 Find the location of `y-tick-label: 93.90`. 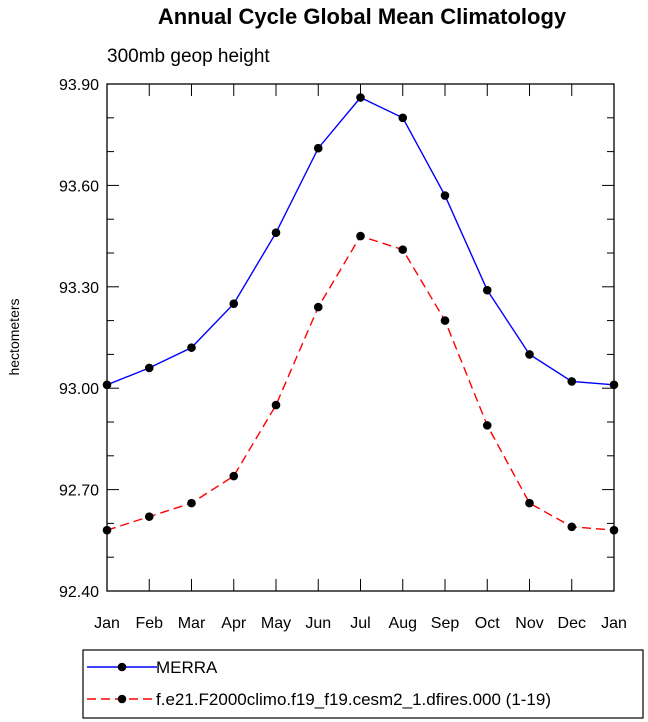

y-tick-label: 93.90 is located at coordinates (79, 85).